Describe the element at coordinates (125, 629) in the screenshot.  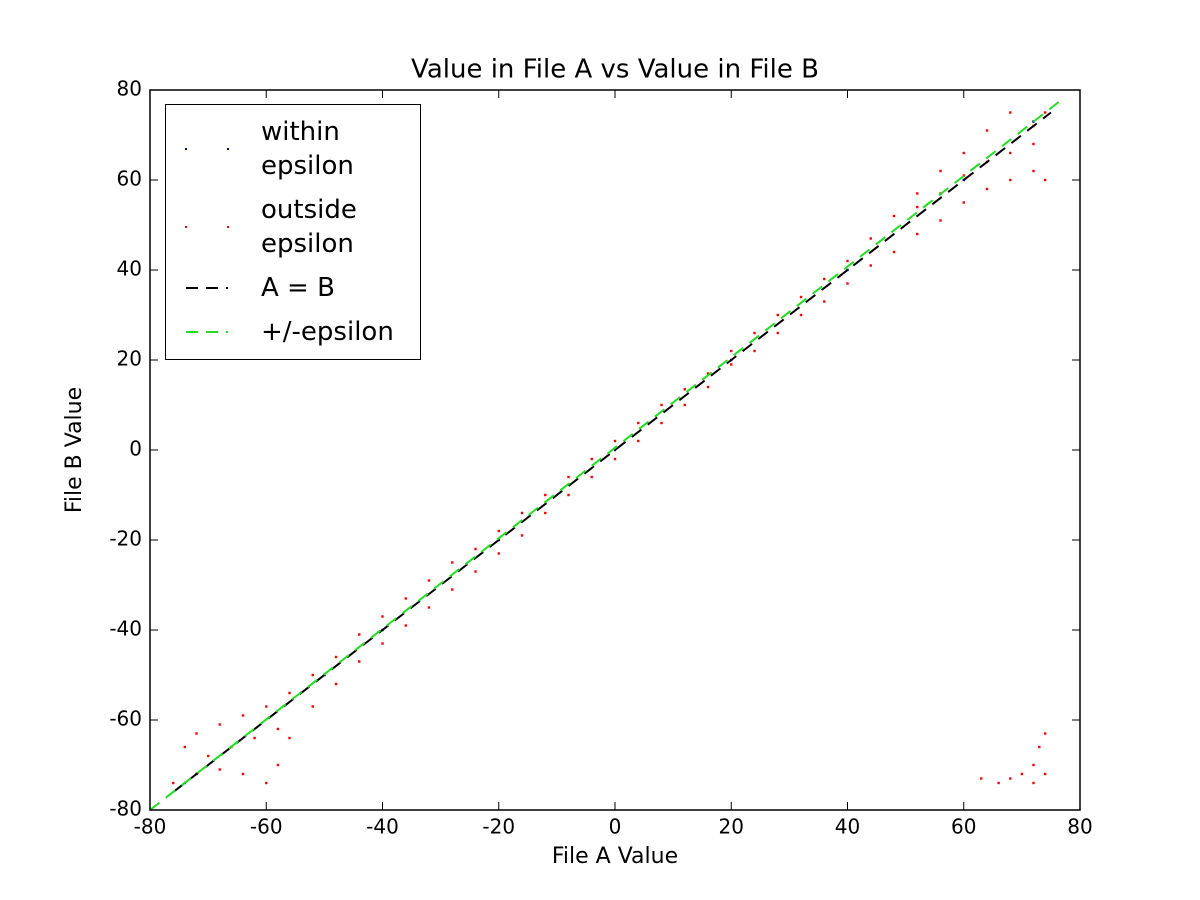
I see `y-tick-label: -40` at that location.